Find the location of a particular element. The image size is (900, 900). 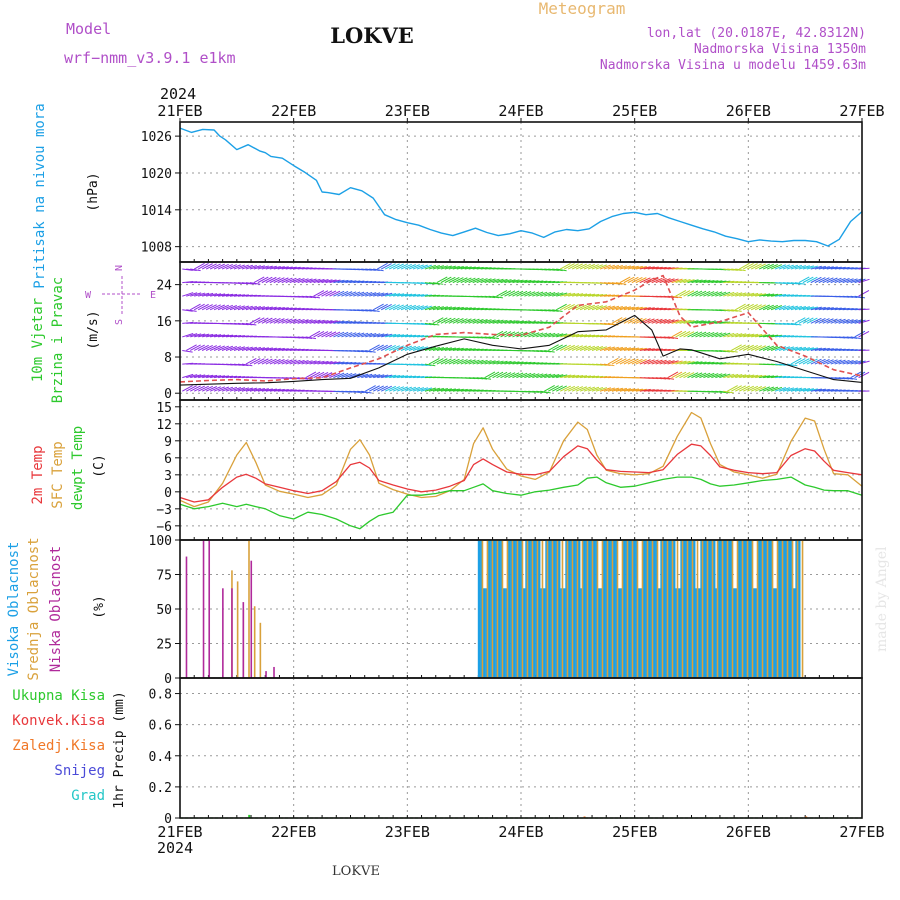

y-tick-label: 0.4 is located at coordinates (161, 757).